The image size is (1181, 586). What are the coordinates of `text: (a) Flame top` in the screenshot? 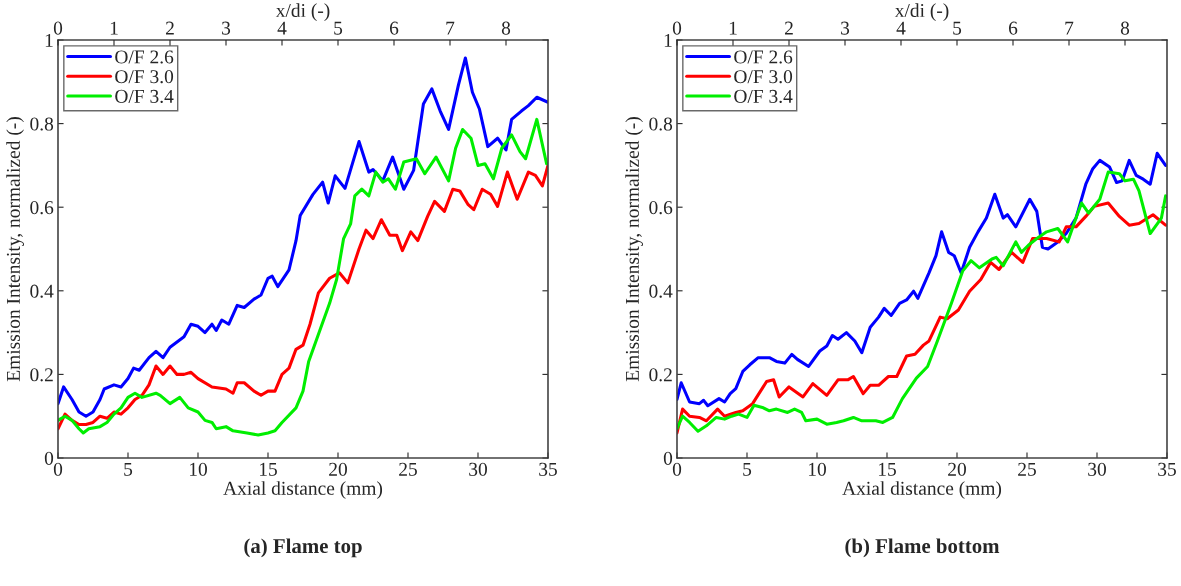 It's located at (303, 548).